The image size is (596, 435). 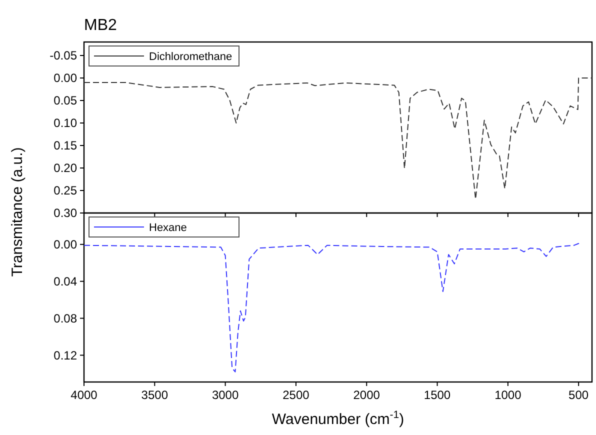 I want to click on y-tick-label: 0.04, so click(x=66, y=281).